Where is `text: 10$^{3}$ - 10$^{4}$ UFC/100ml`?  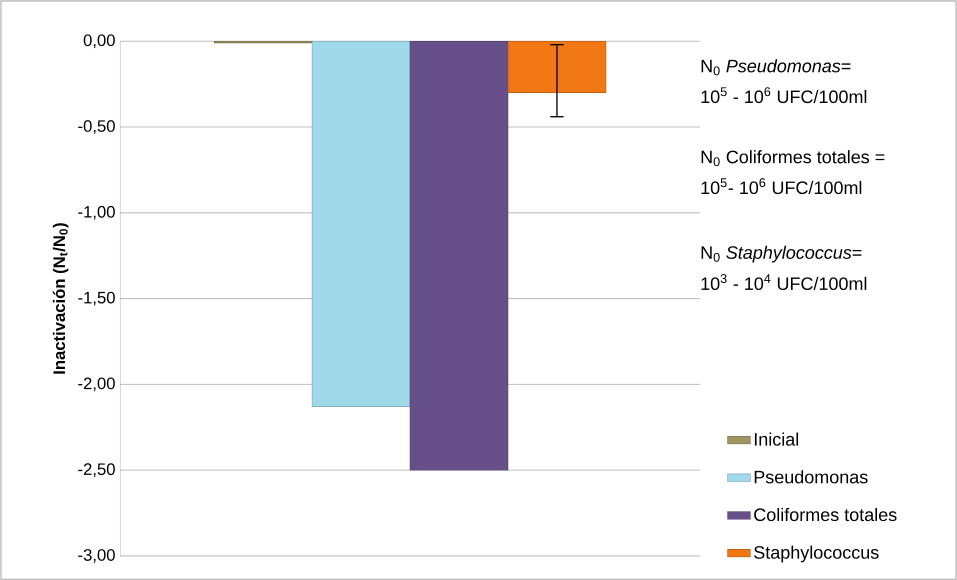
text: 10$^{3}$ - 10$^{4}$ UFC/100ml is located at coordinates (784, 282).